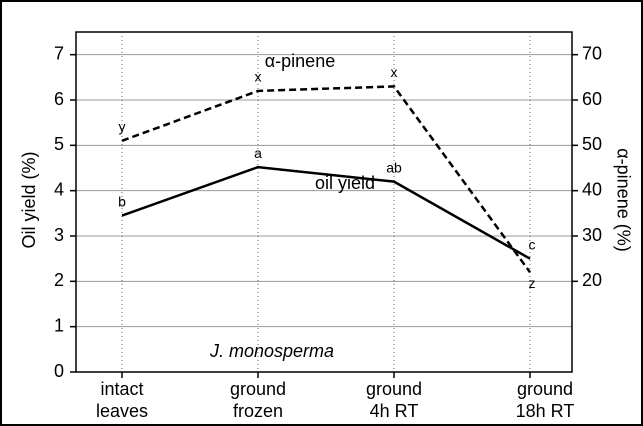  What do you see at coordinates (532, 283) in the screenshot?
I see `significance-letter: z` at bounding box center [532, 283].